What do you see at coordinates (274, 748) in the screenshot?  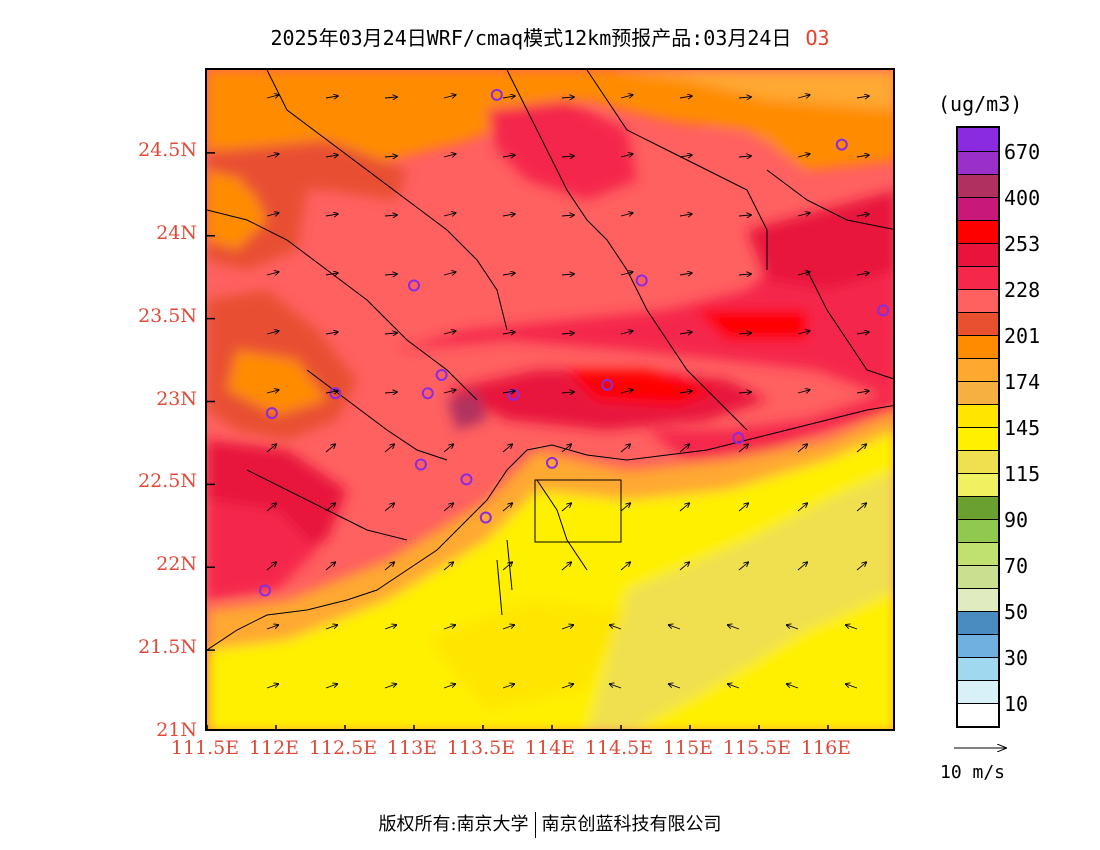 I see `lon-tick-label: 112E` at bounding box center [274, 748].